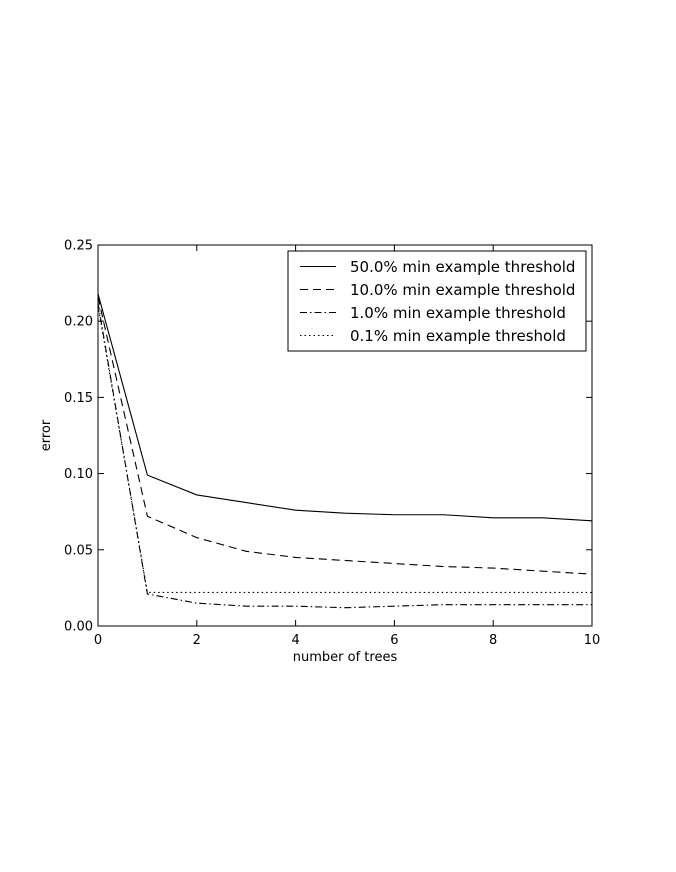 The image size is (676, 872). I want to click on legend-entry-label: 10.0% min example threshold, so click(462, 290).